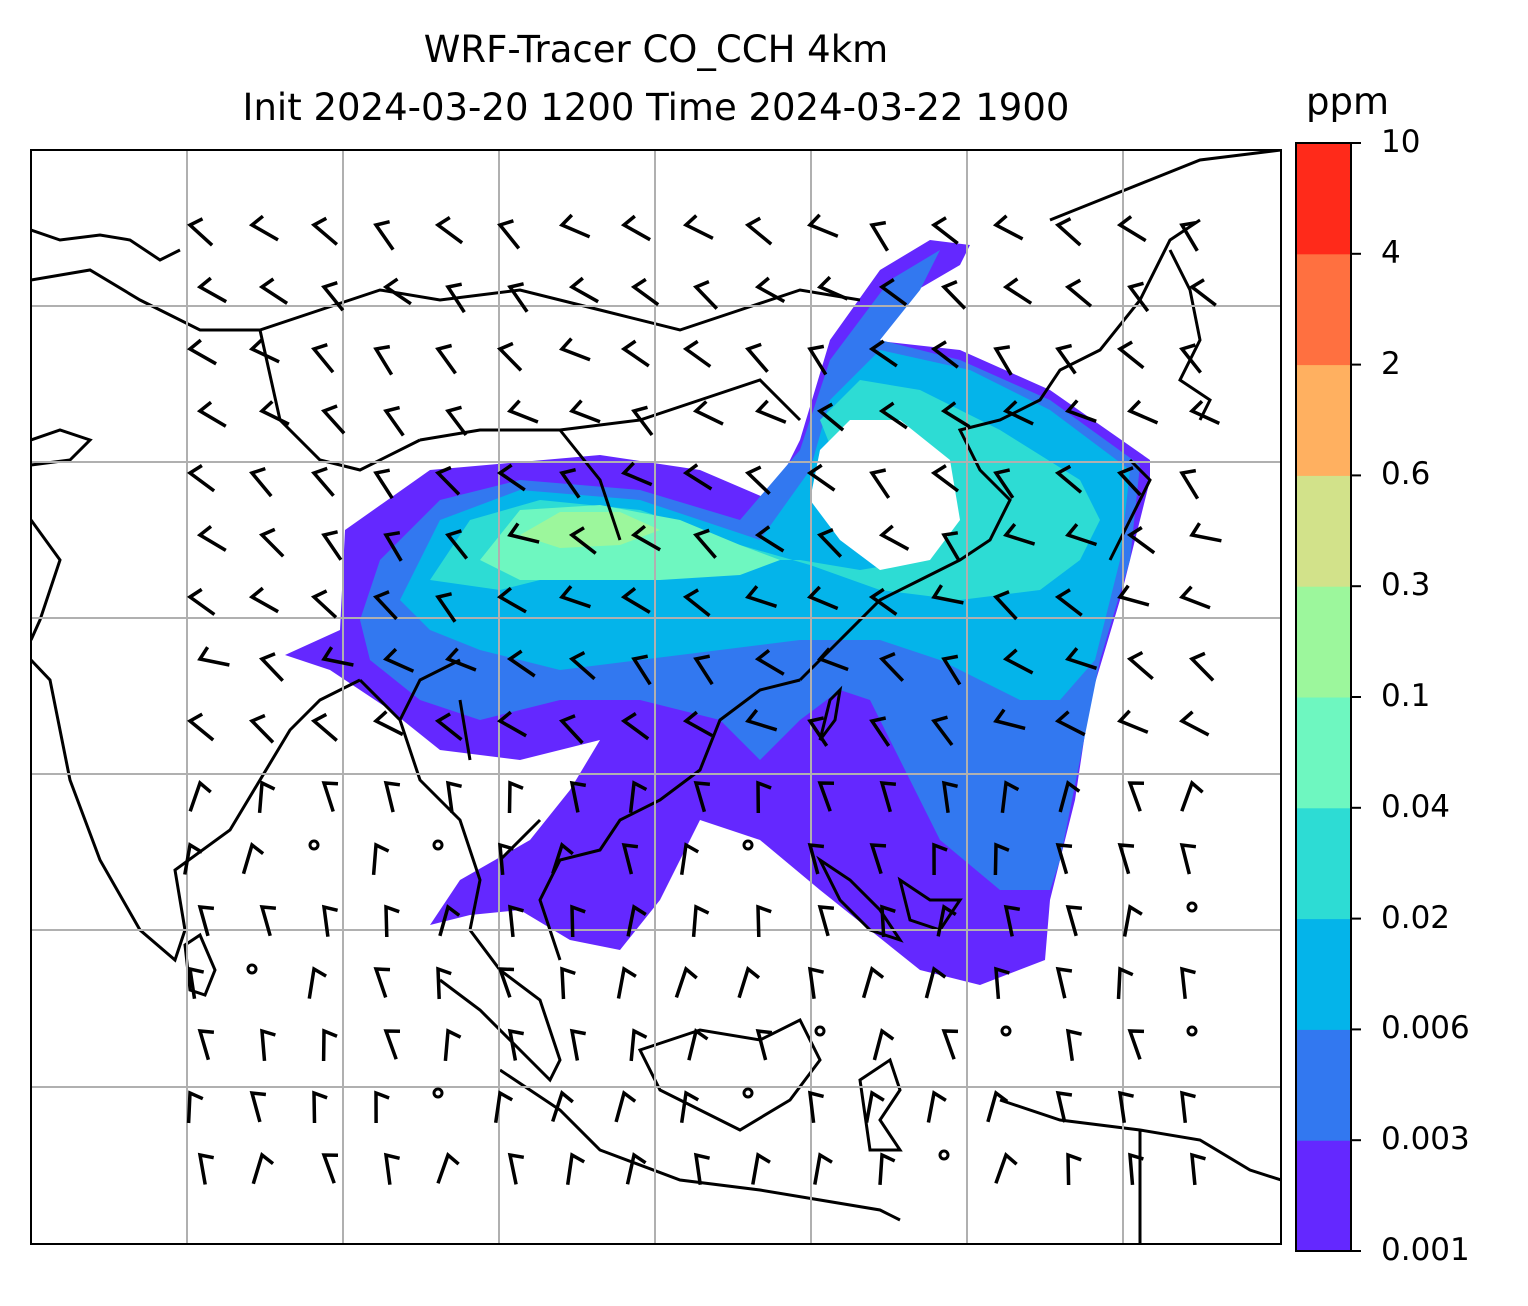 This screenshot has height=1306, width=1528. I want to click on coastline-sri-lanka, so click(200, 964).